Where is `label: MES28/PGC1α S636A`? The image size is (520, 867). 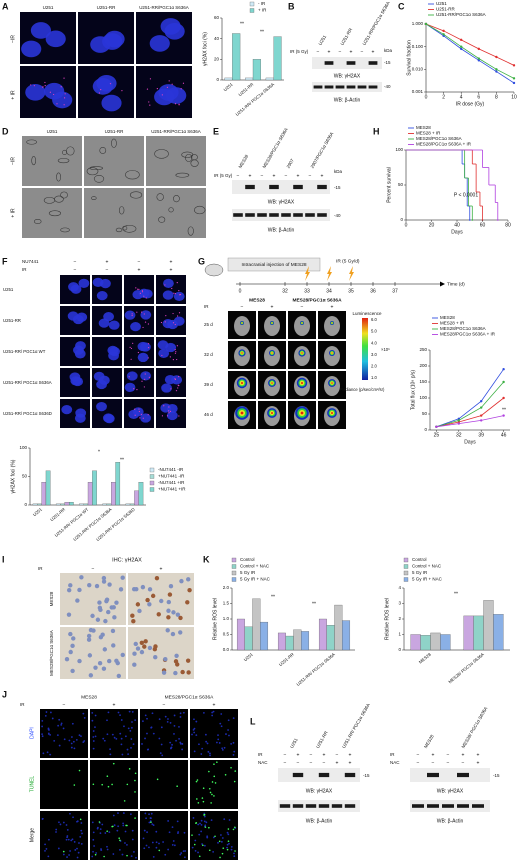 label: MES28/PGC1α S636A is located at coordinates (51, 653).